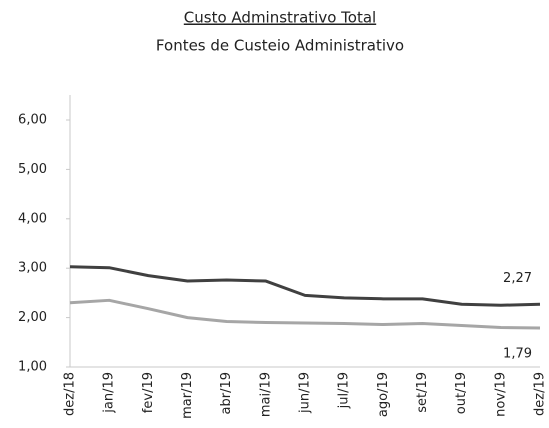 This screenshot has width=549, height=428. I want to click on y-tick-label: 6,00, so click(32, 120).